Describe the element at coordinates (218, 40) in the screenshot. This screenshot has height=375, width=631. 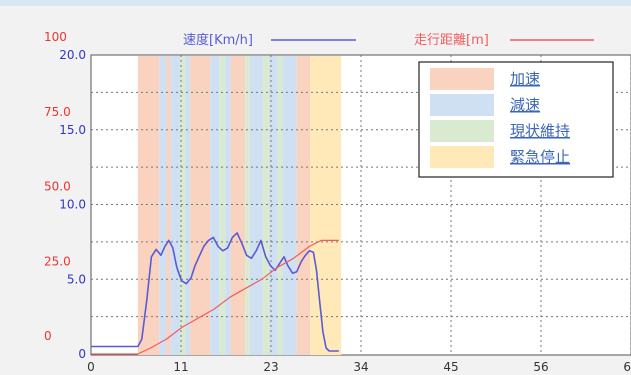
I see `speed-series-label: 速度[Km/h]` at that location.